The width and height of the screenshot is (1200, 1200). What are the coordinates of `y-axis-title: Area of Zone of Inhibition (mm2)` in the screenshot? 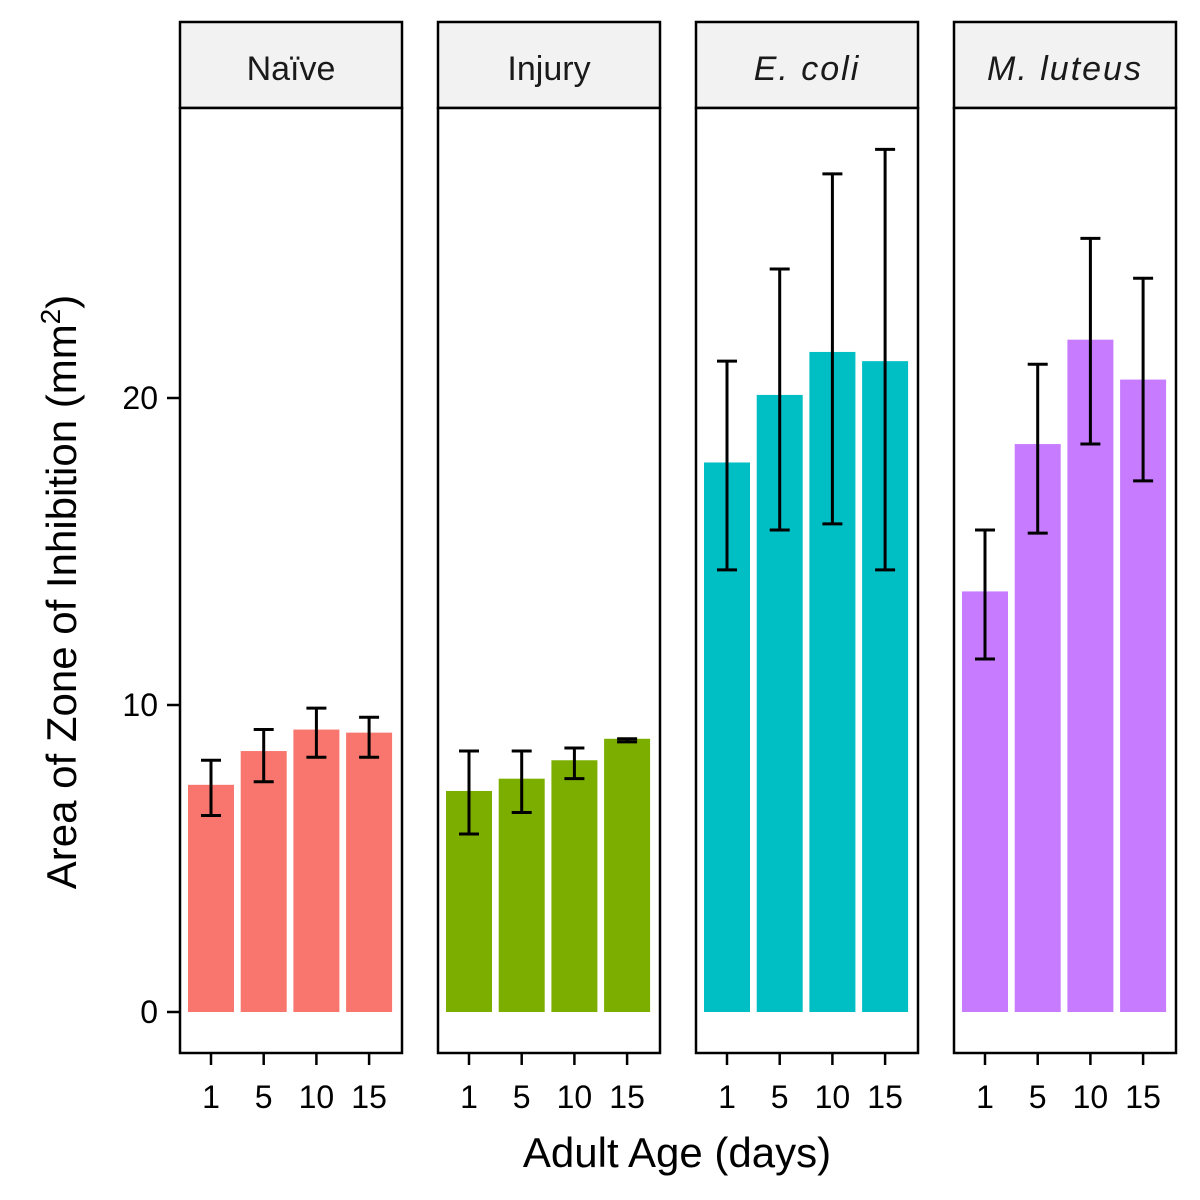 It's located at (60, 592).